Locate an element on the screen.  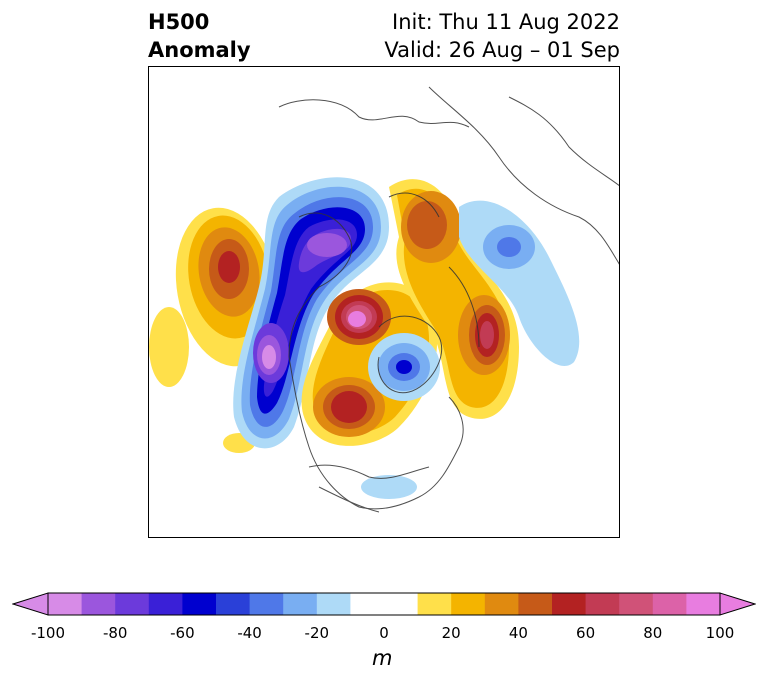
title-field: H500 is located at coordinates (179, 22).